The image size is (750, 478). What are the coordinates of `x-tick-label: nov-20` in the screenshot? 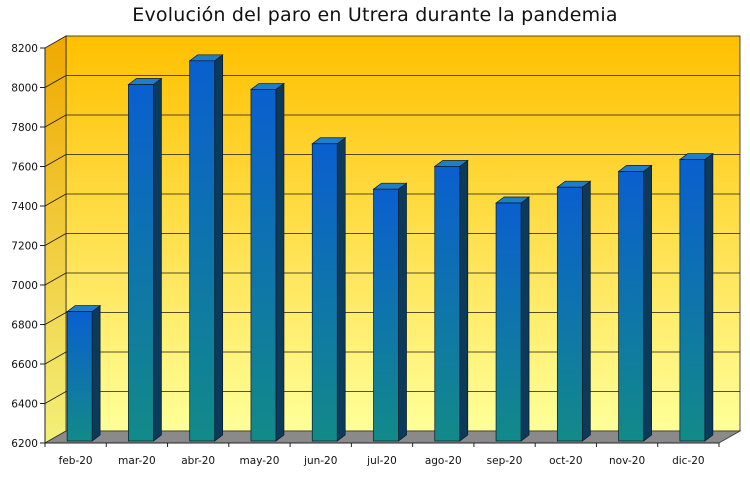 It's located at (627, 461).